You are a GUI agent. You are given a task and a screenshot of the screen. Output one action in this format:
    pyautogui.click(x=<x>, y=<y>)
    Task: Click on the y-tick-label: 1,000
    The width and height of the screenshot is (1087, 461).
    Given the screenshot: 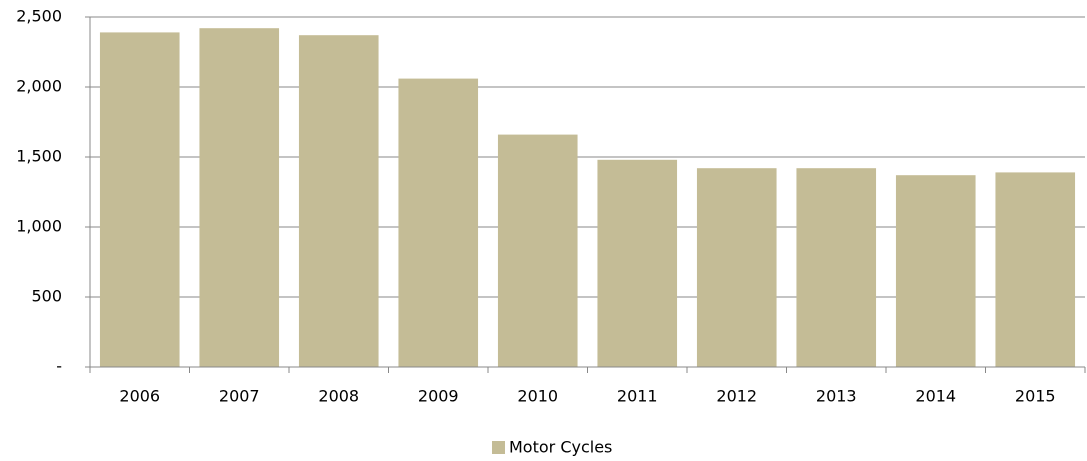 What is the action you would take?
    pyautogui.click(x=39, y=226)
    